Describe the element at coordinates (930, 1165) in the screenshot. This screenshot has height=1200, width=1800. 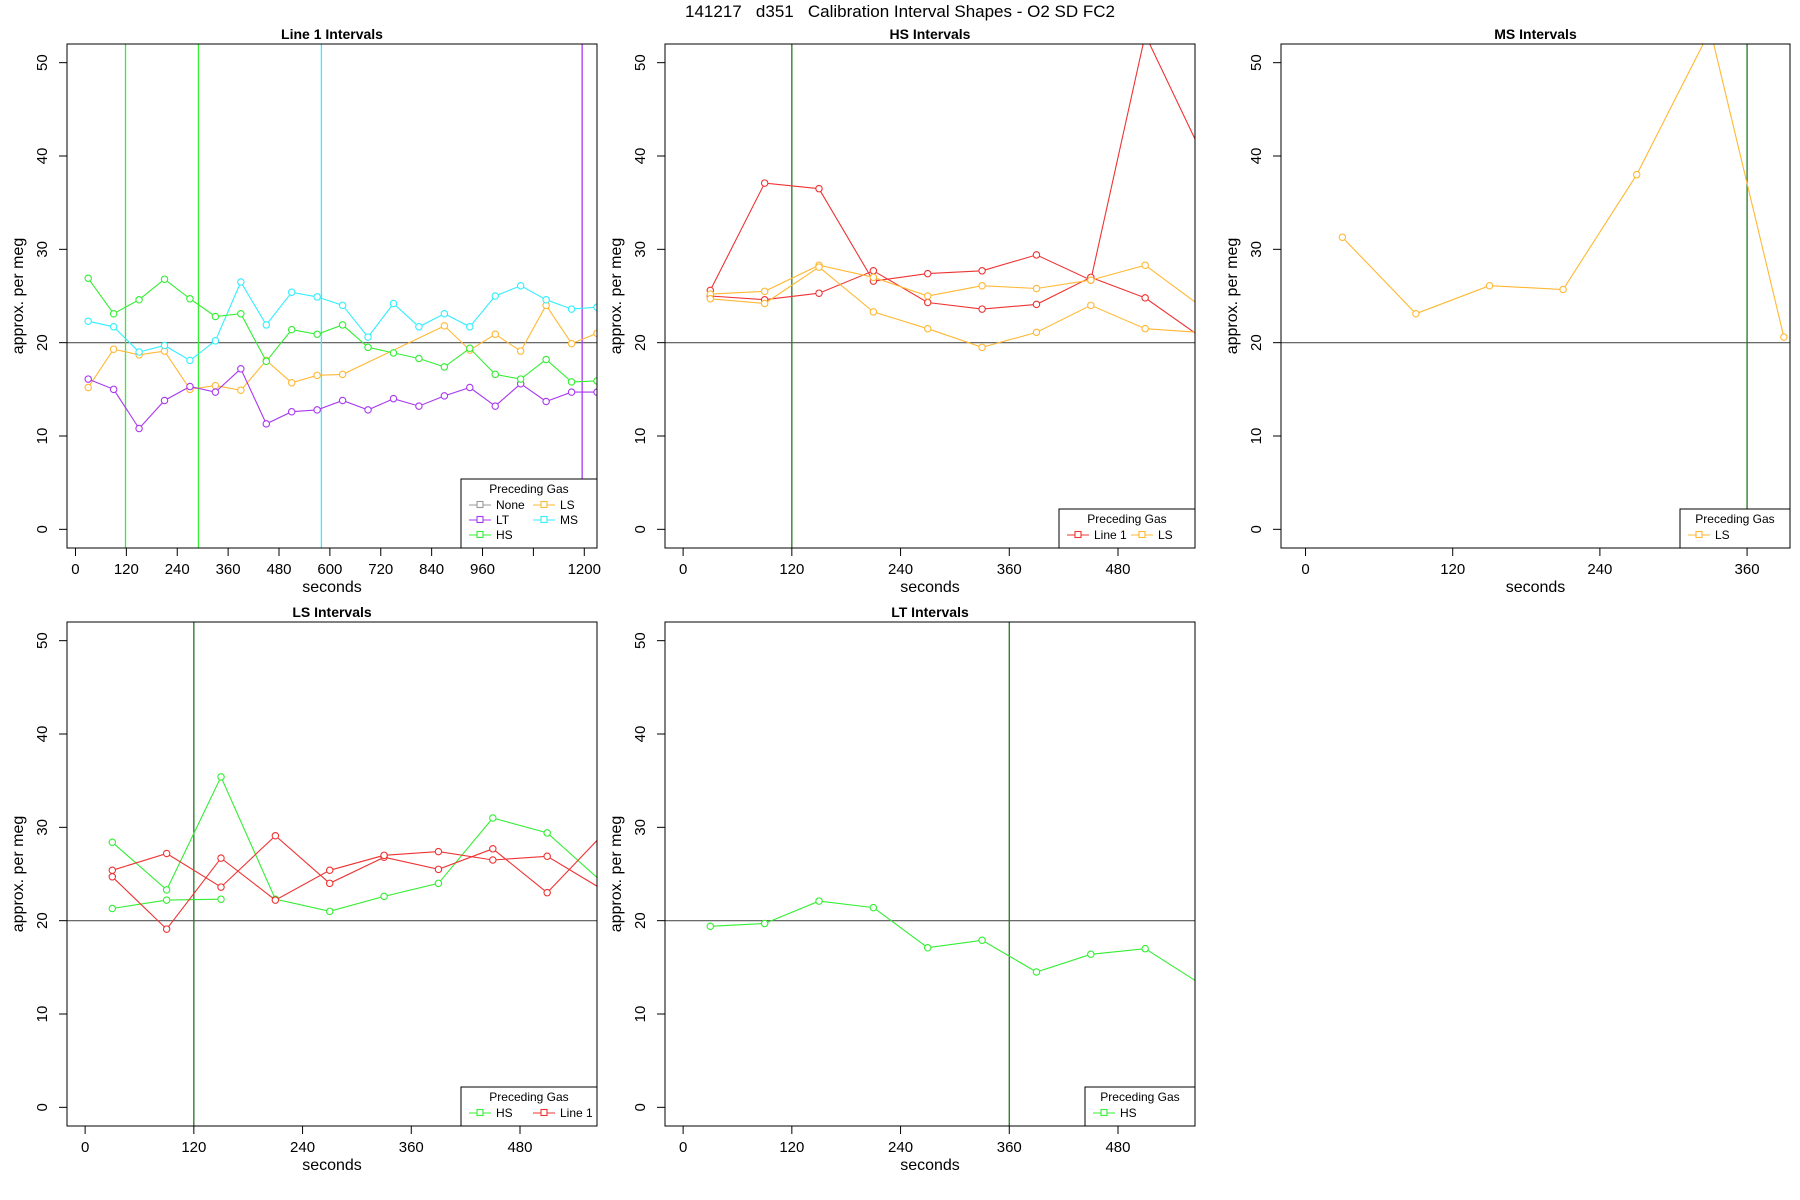
I see `x-axis-label: seconds` at that location.